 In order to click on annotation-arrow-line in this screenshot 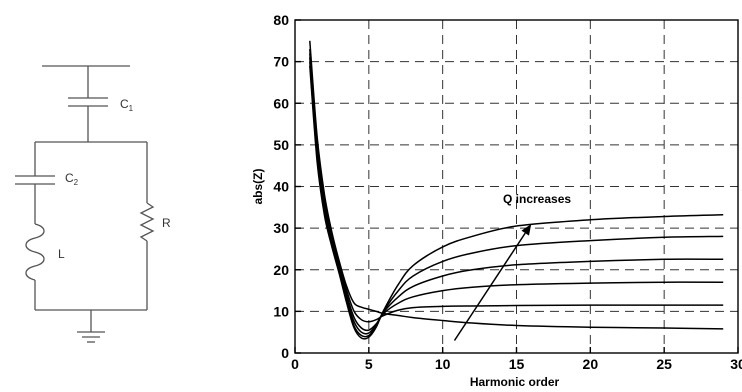, I will do `click(489, 286)`.